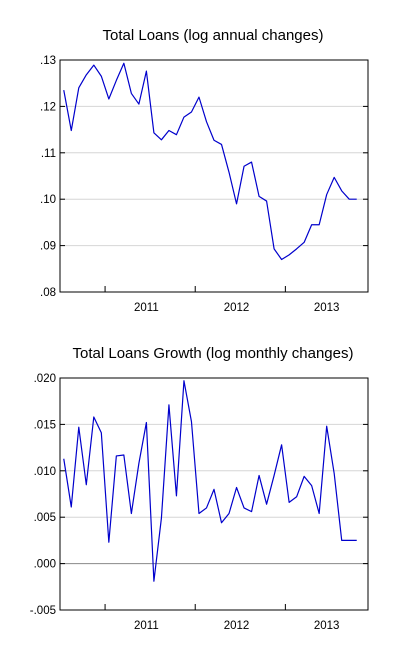 This screenshot has width=400, height=659. What do you see at coordinates (48, 293) in the screenshot?
I see `y-tick-label: .08` at bounding box center [48, 293].